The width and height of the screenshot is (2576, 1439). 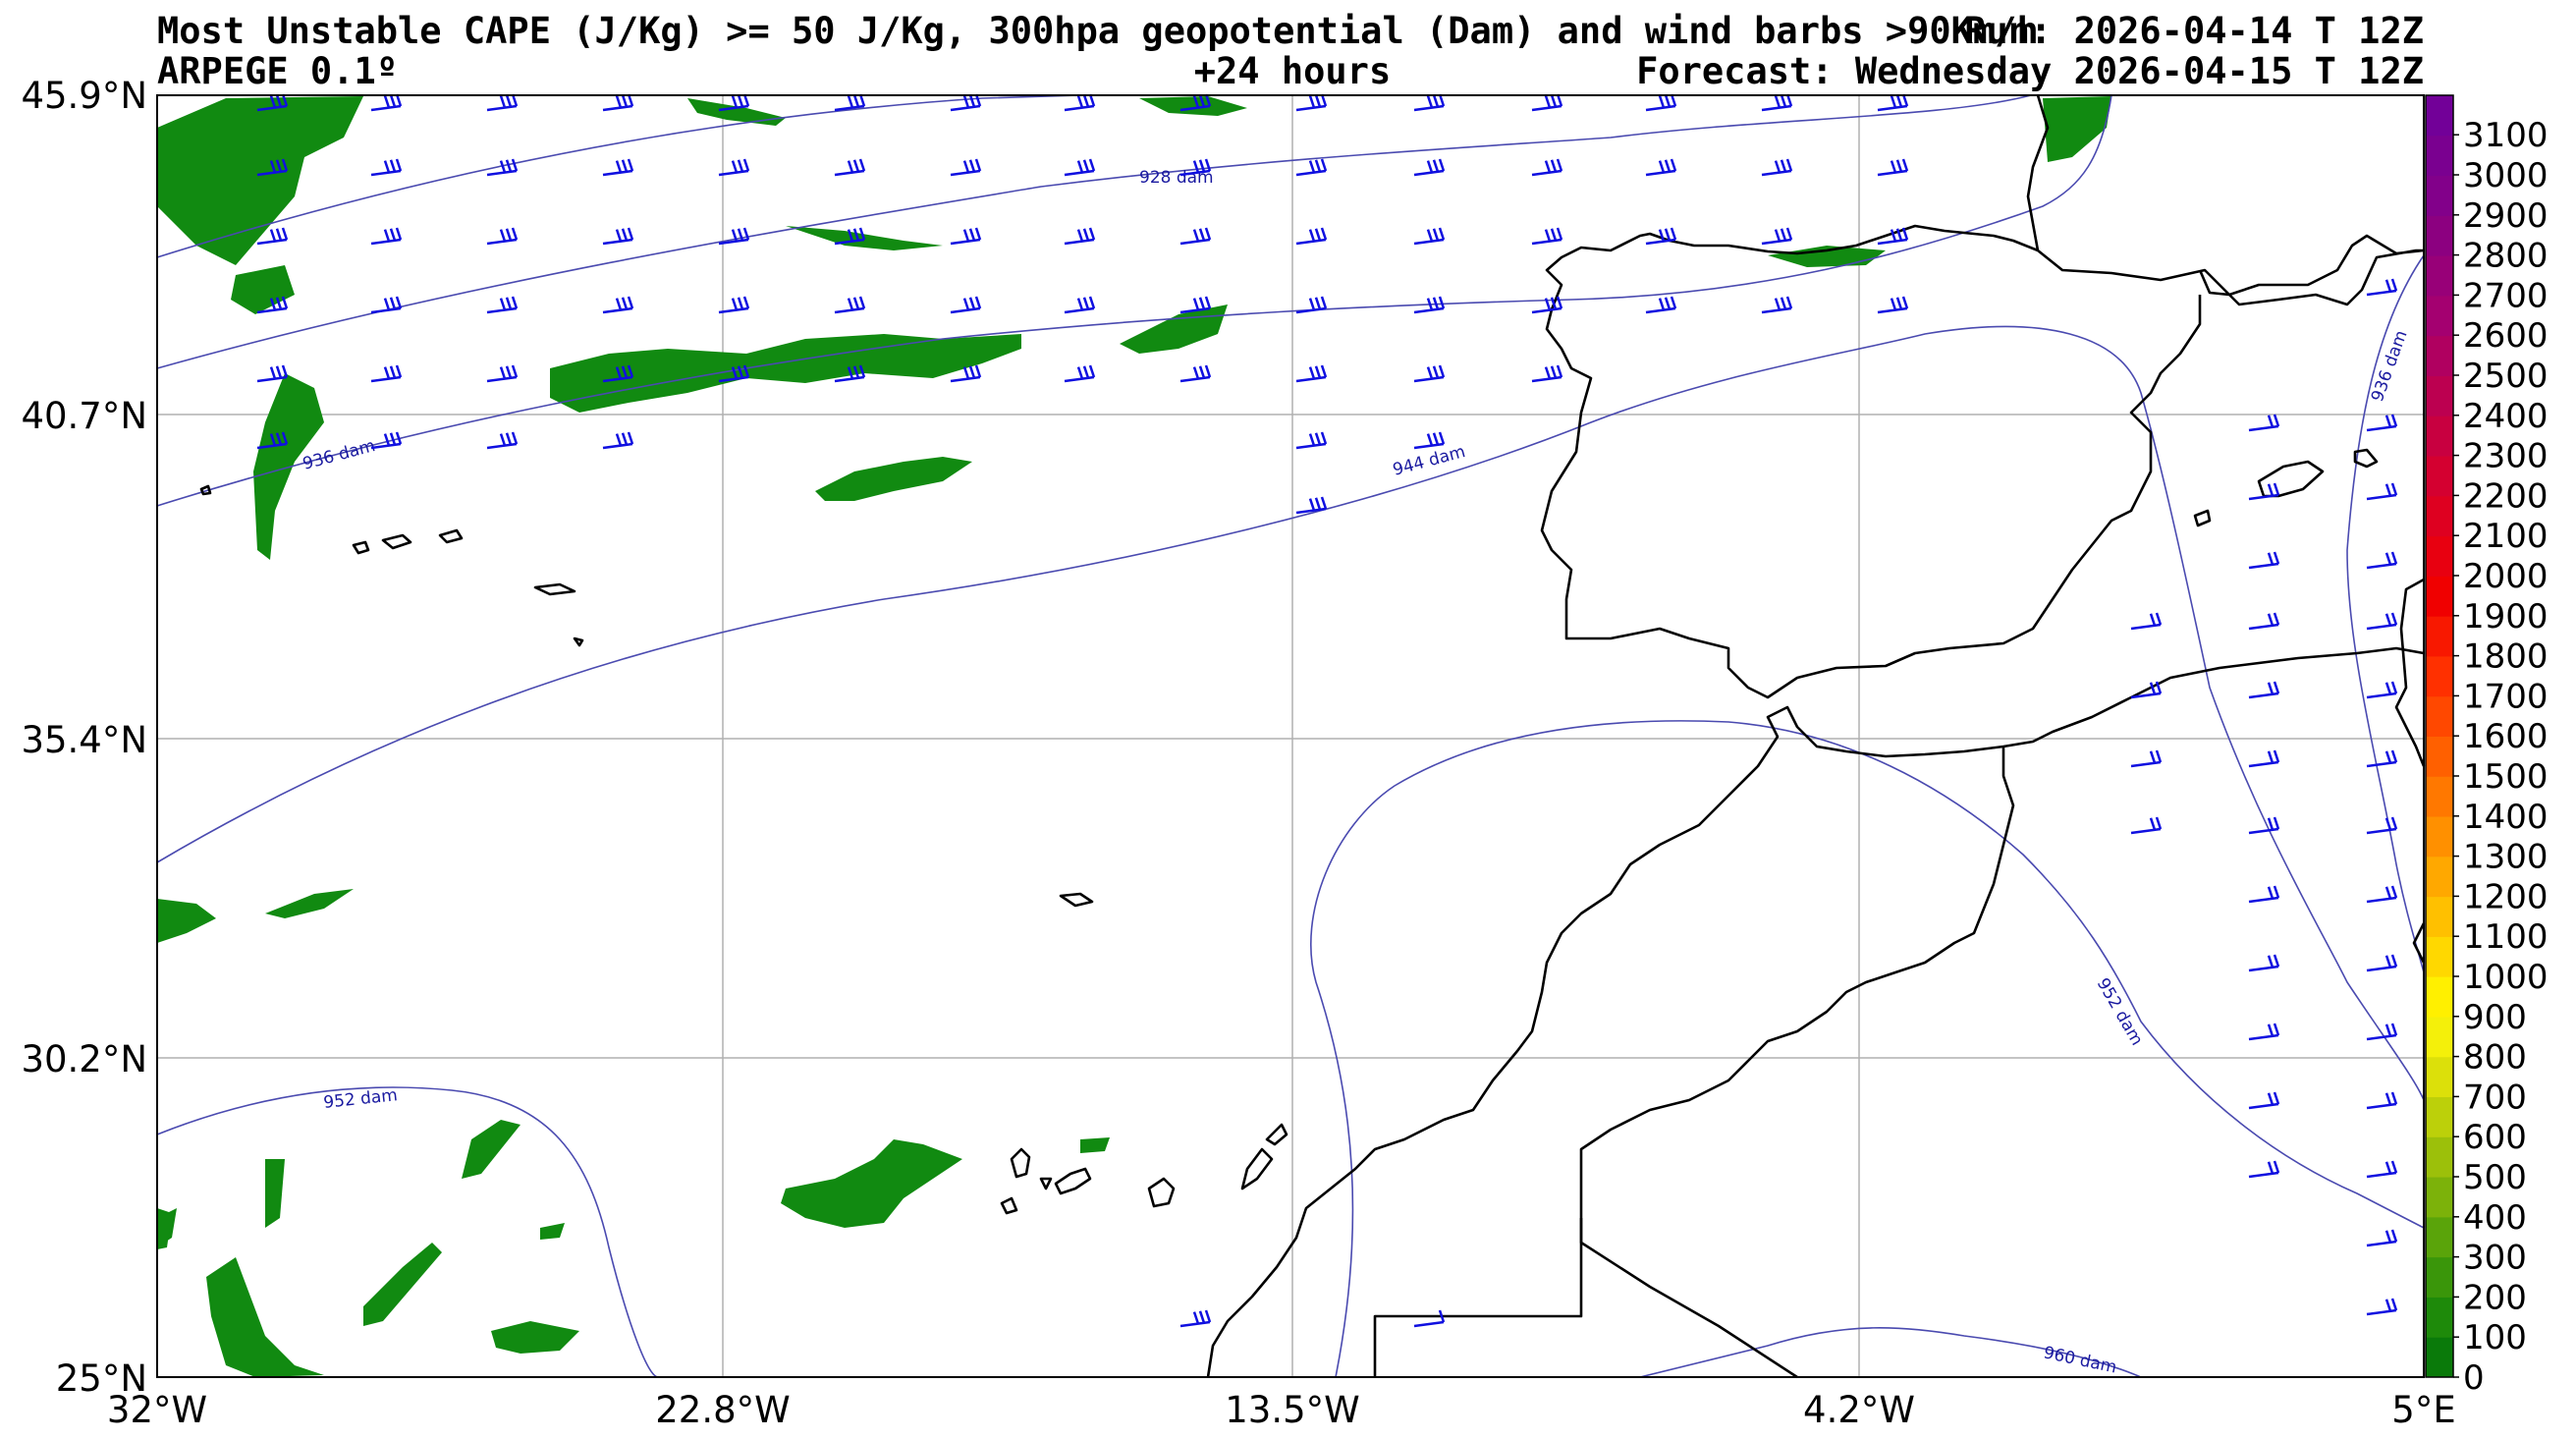 I want to click on colorbar-tick-label: 1500, so click(x=2506, y=777).